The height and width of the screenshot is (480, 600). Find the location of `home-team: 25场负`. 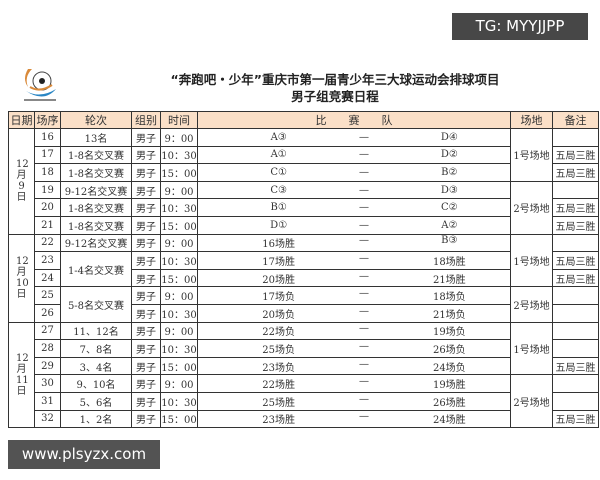

home-team: 25场负 is located at coordinates (279, 350).